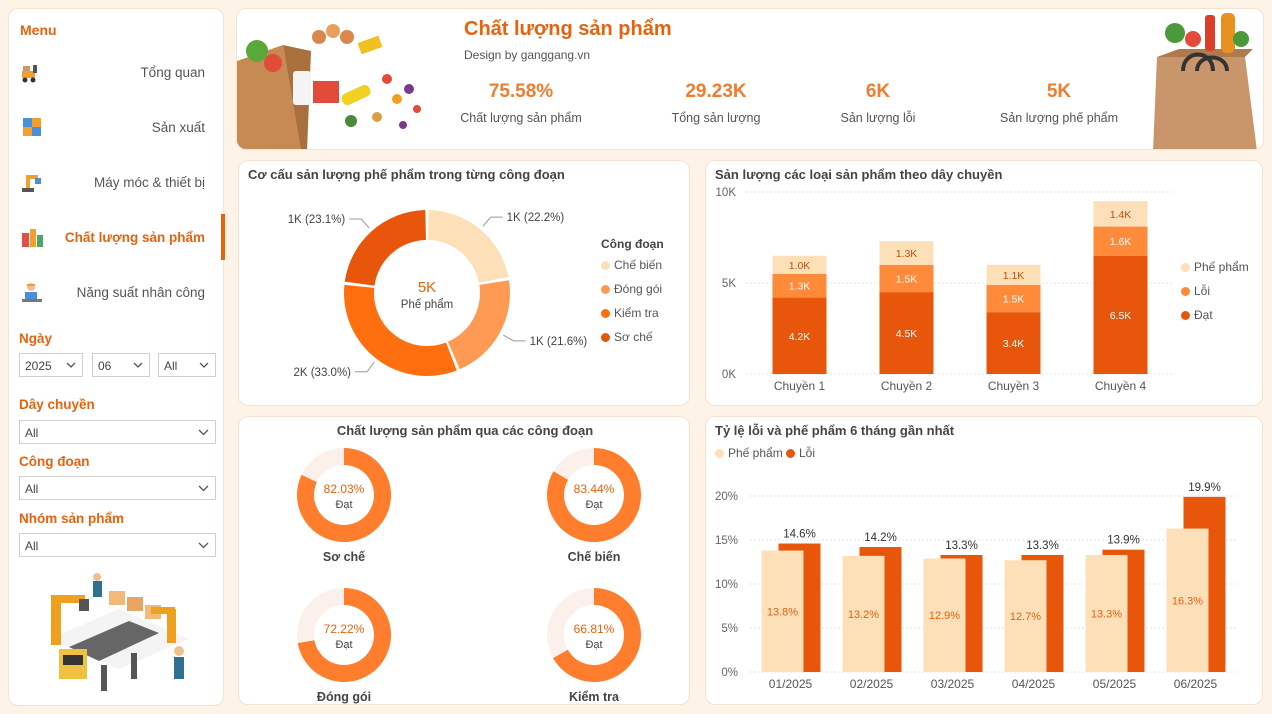 This screenshot has width=1272, height=714. I want to click on donut-data-label: 2K (33.0%), so click(322, 373).